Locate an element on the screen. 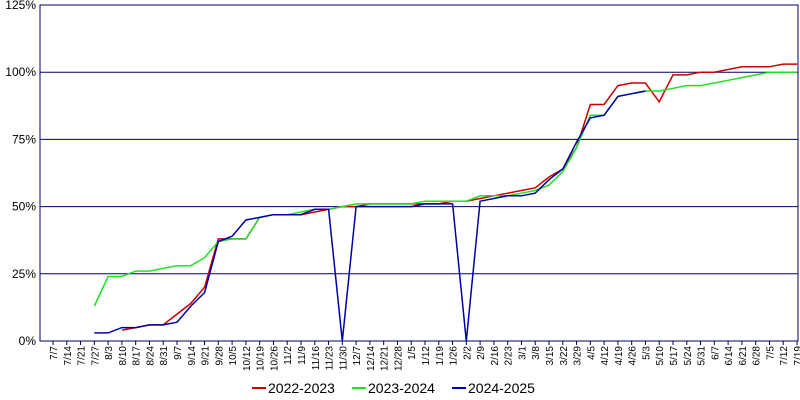  x-tick-label: 4/12 is located at coordinates (605, 356).